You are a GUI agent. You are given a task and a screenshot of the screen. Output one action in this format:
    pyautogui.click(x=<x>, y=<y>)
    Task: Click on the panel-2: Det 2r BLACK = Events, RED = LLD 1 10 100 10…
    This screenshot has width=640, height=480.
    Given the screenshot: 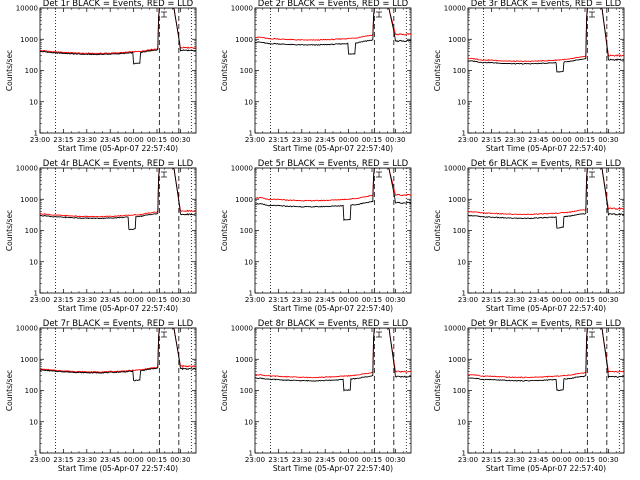 What is the action you would take?
    pyautogui.click(x=316, y=76)
    